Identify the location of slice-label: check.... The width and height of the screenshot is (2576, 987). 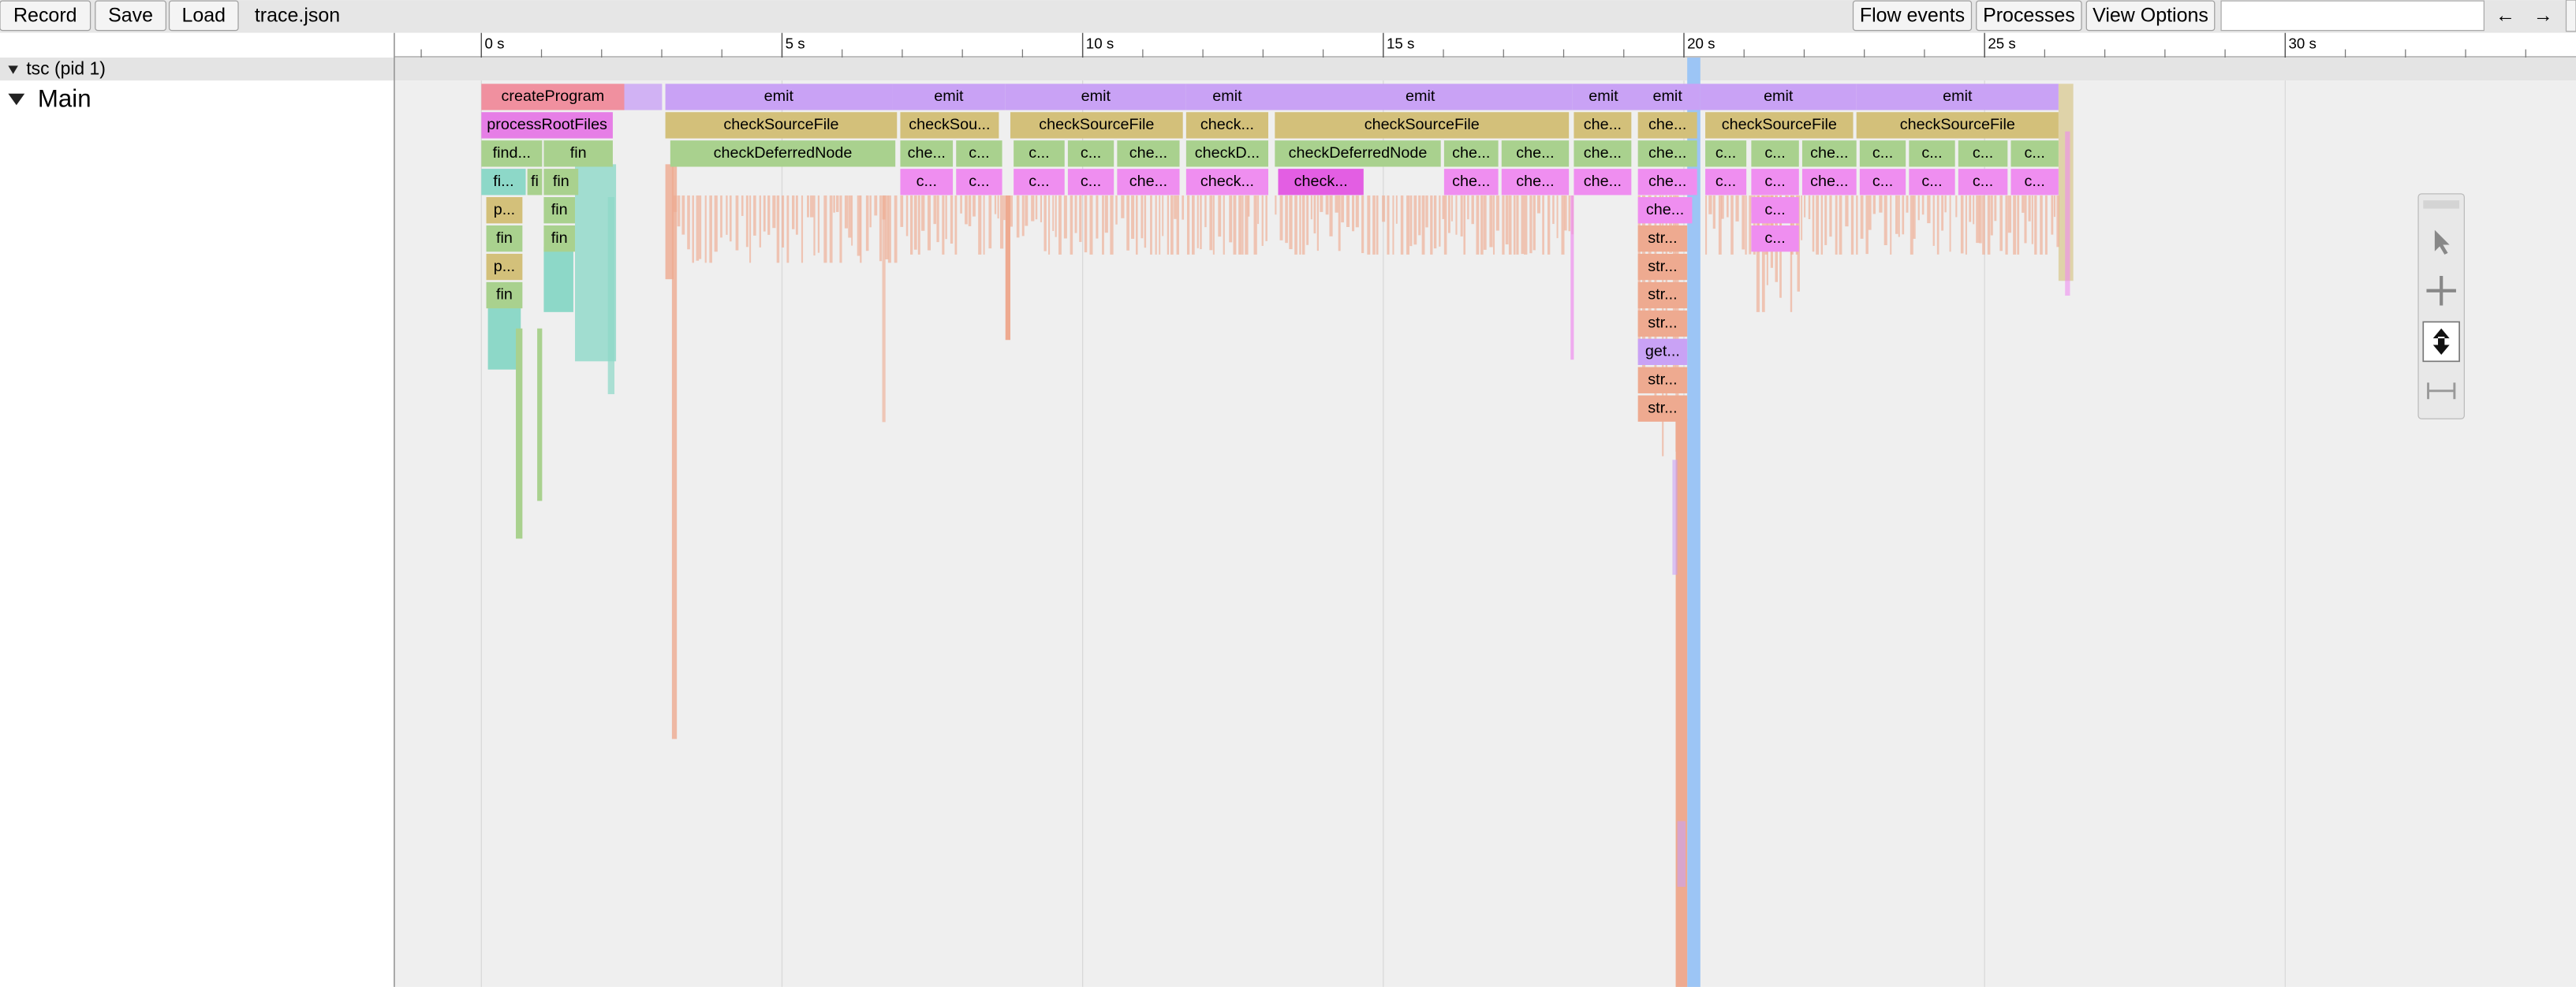
(1227, 181).